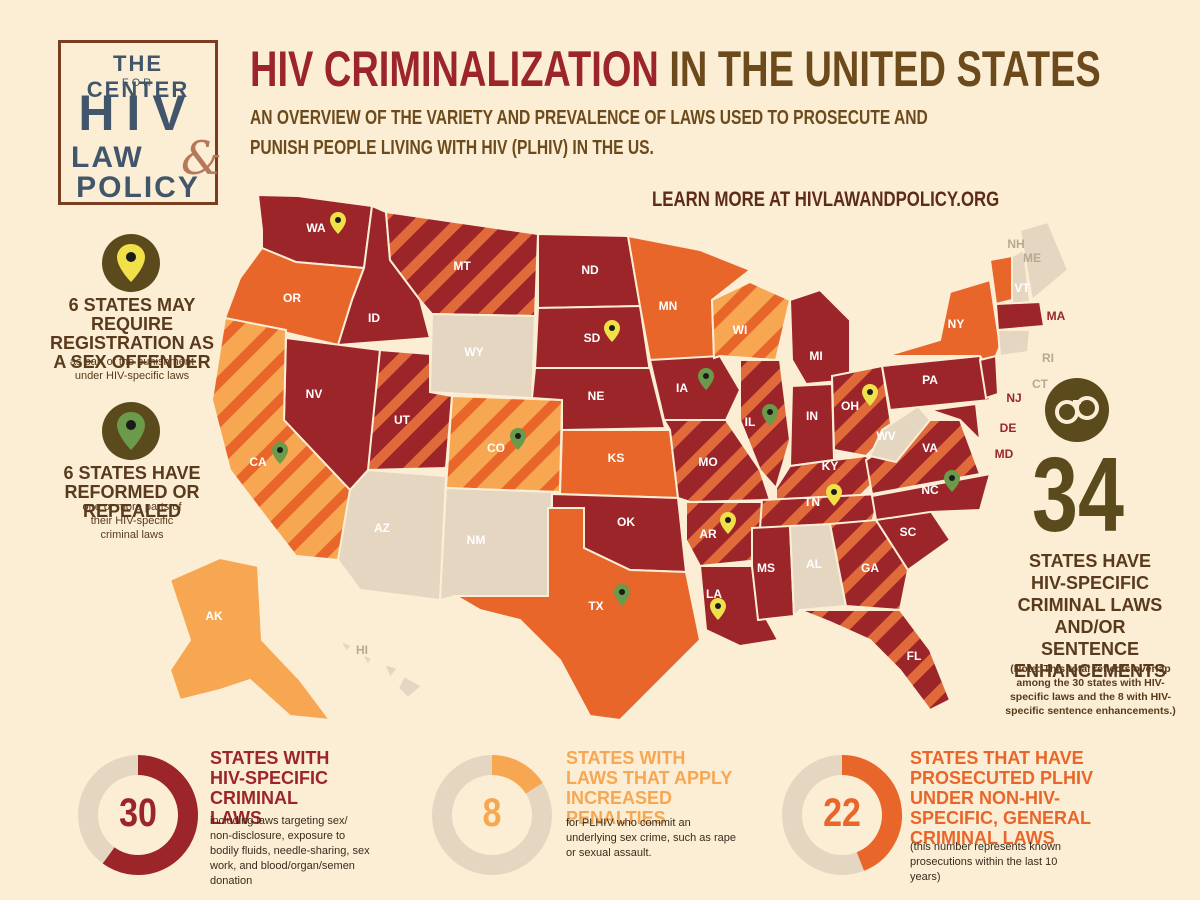 This screenshot has height=900, width=1200. I want to click on state-label-nh: NH, so click(1015, 244).